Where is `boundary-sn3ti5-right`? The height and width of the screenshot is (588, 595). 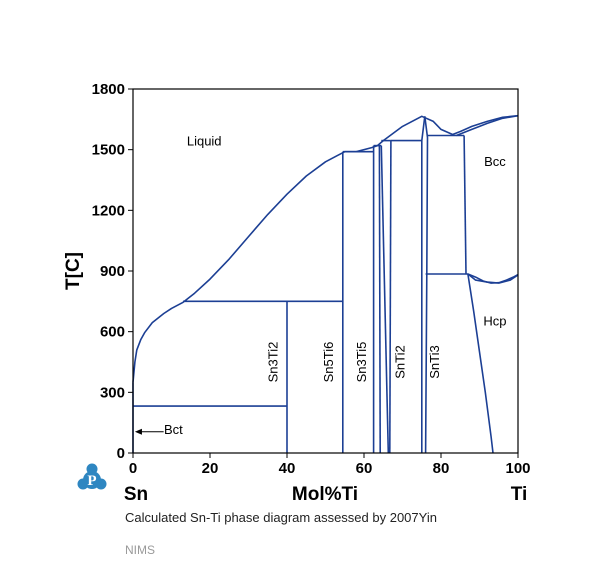
boundary-sn3ti5-right is located at coordinates (380, 299).